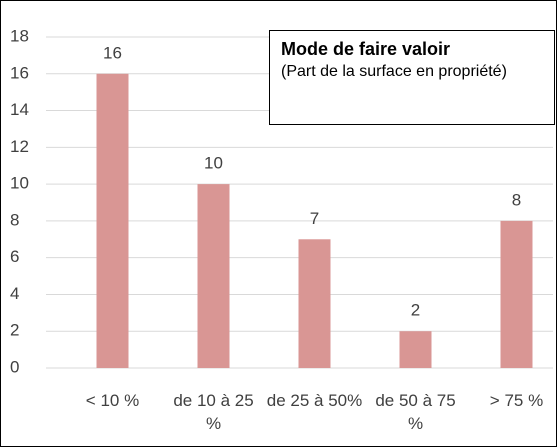  I want to click on y-tick-label: 4, so click(14, 293).